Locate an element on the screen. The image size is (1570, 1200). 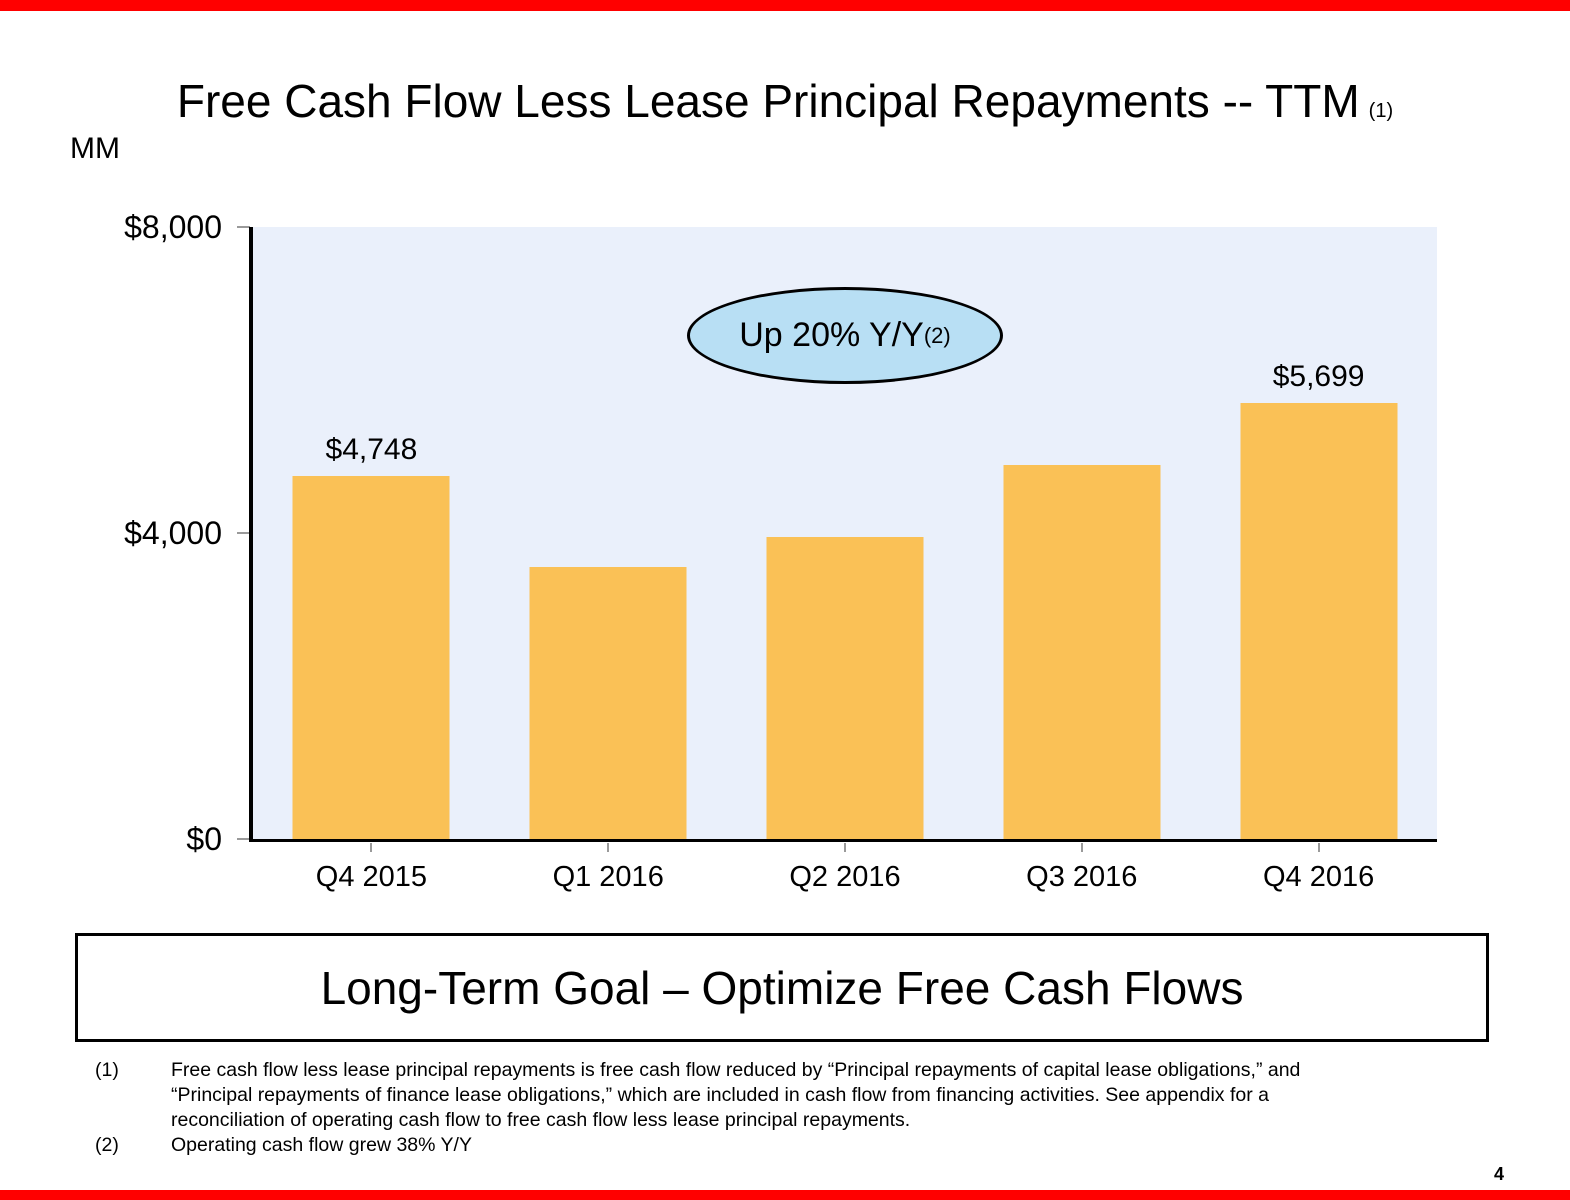
bar-value-label-q4-2015: $4,748 is located at coordinates (371, 449).